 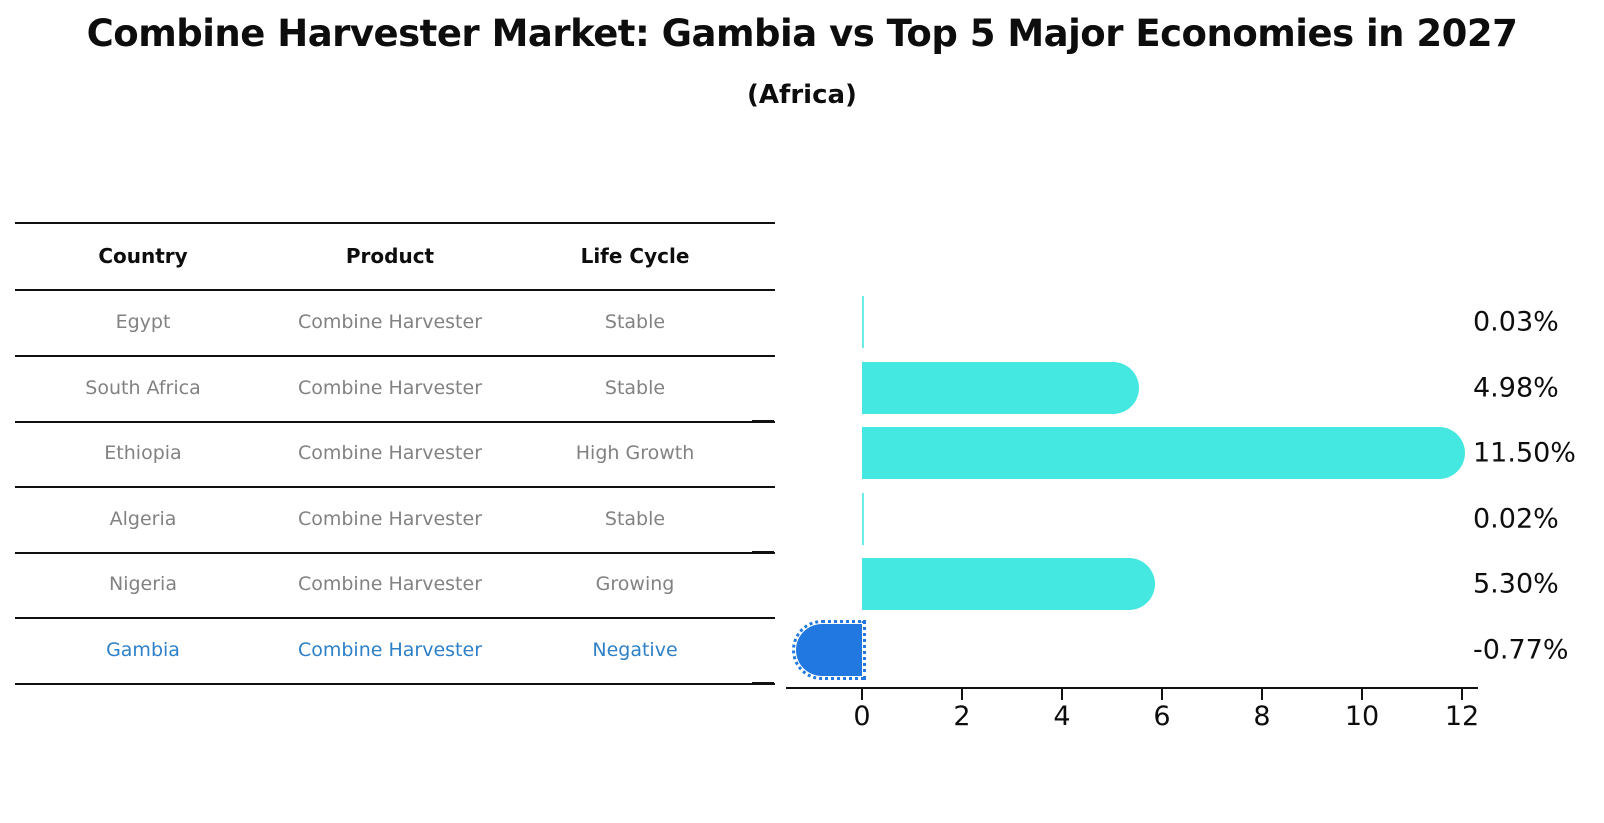 What do you see at coordinates (395, 223) in the screenshot?
I see `table-top-rule` at bounding box center [395, 223].